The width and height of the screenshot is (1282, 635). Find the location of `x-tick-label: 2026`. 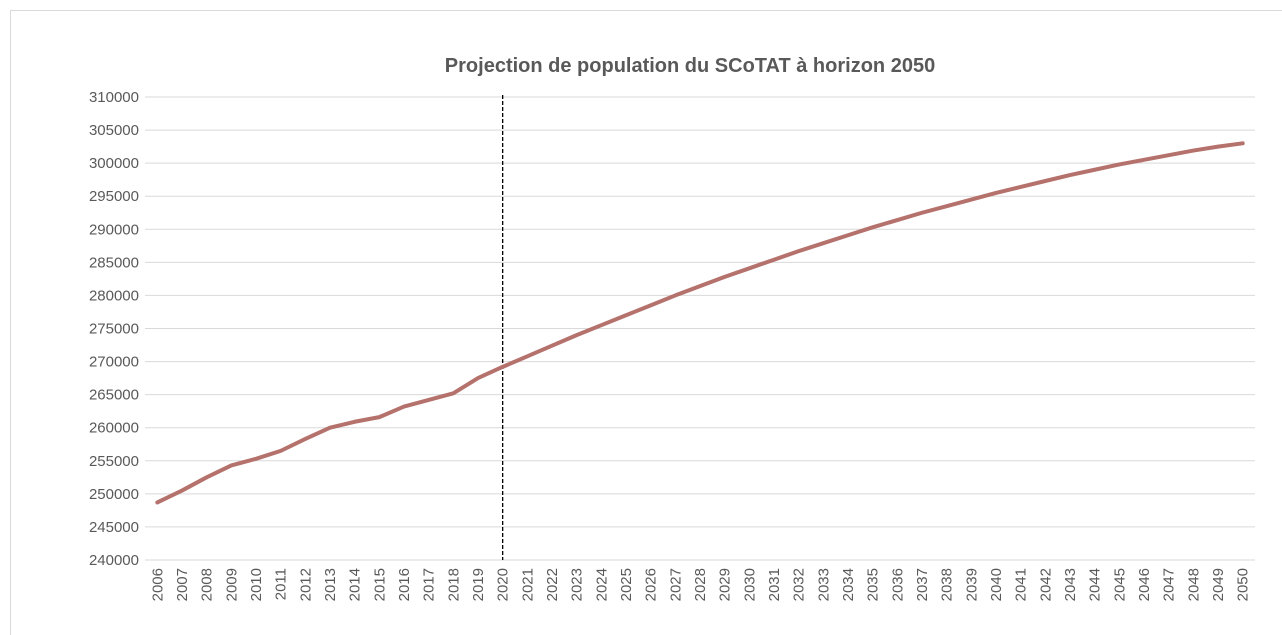

x-tick-label: 2026 is located at coordinates (651, 584).